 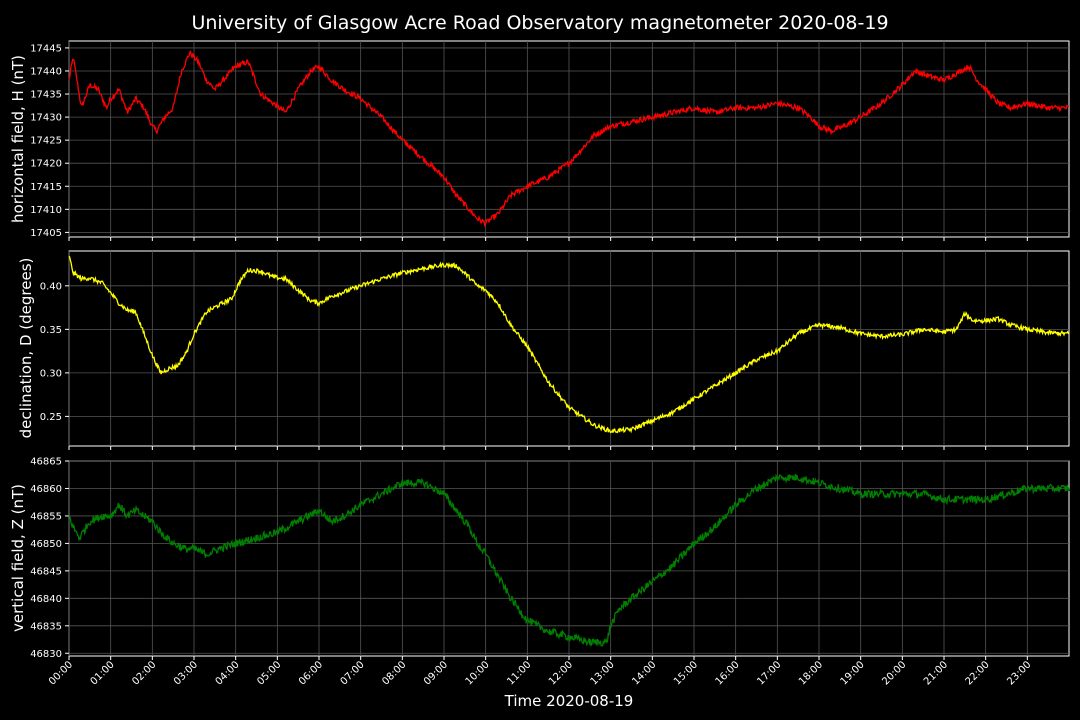 What do you see at coordinates (51, 373) in the screenshot?
I see `y-tick-label: 0.30` at bounding box center [51, 373].